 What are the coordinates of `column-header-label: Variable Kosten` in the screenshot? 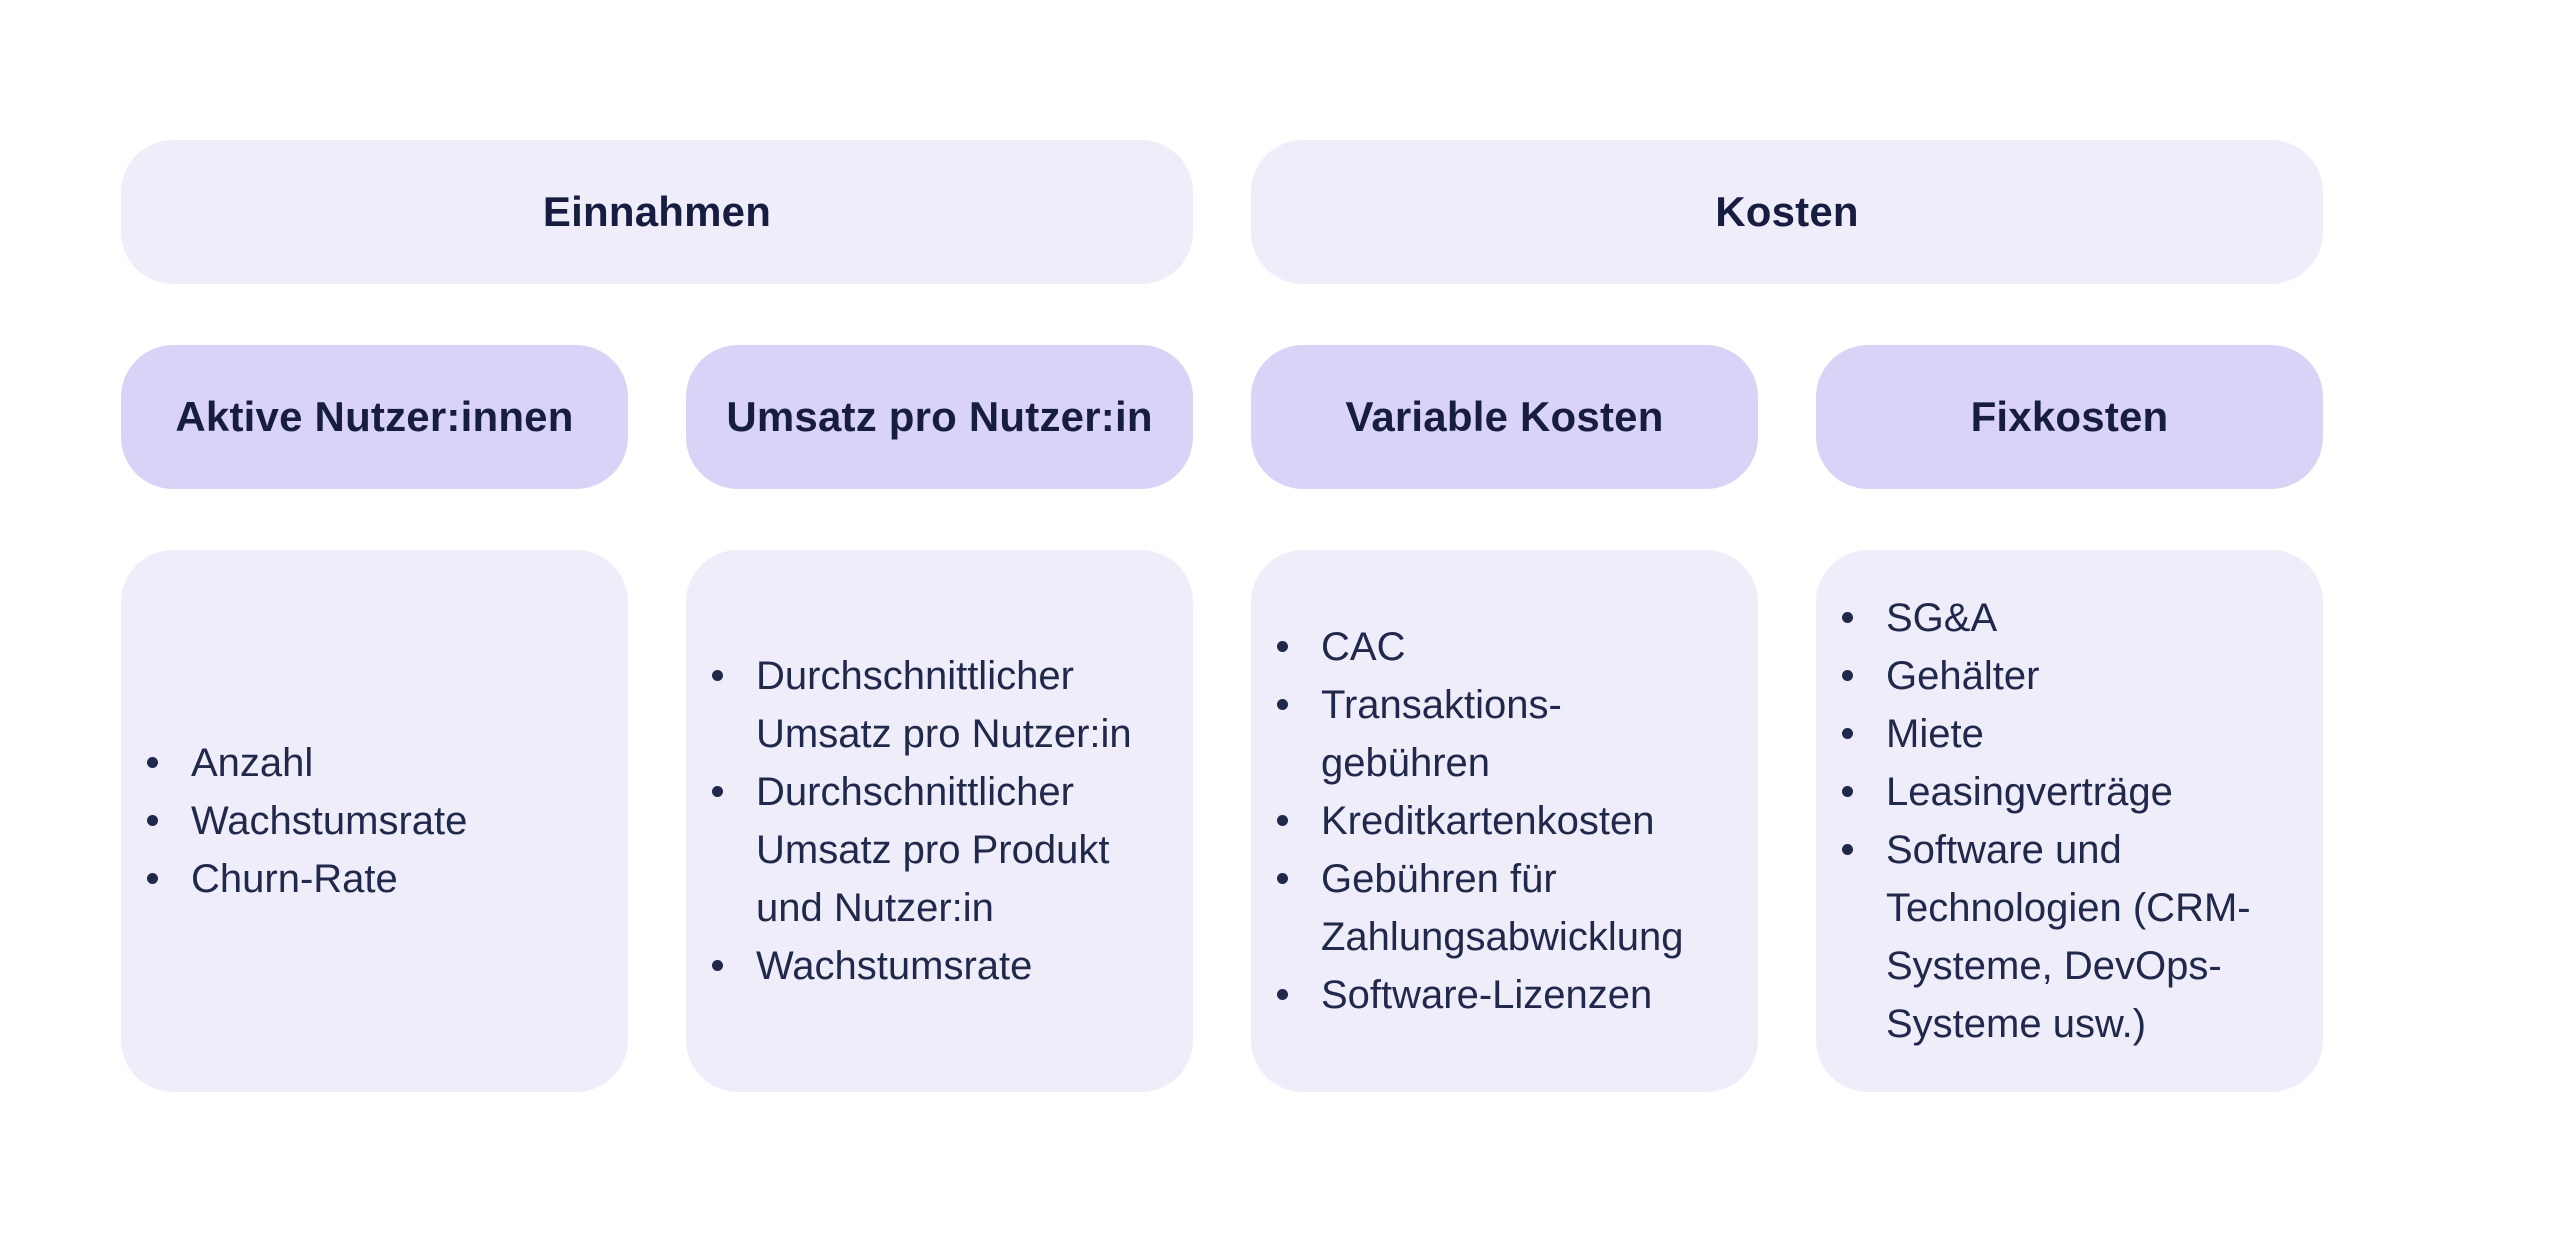 It's located at (1504, 416).